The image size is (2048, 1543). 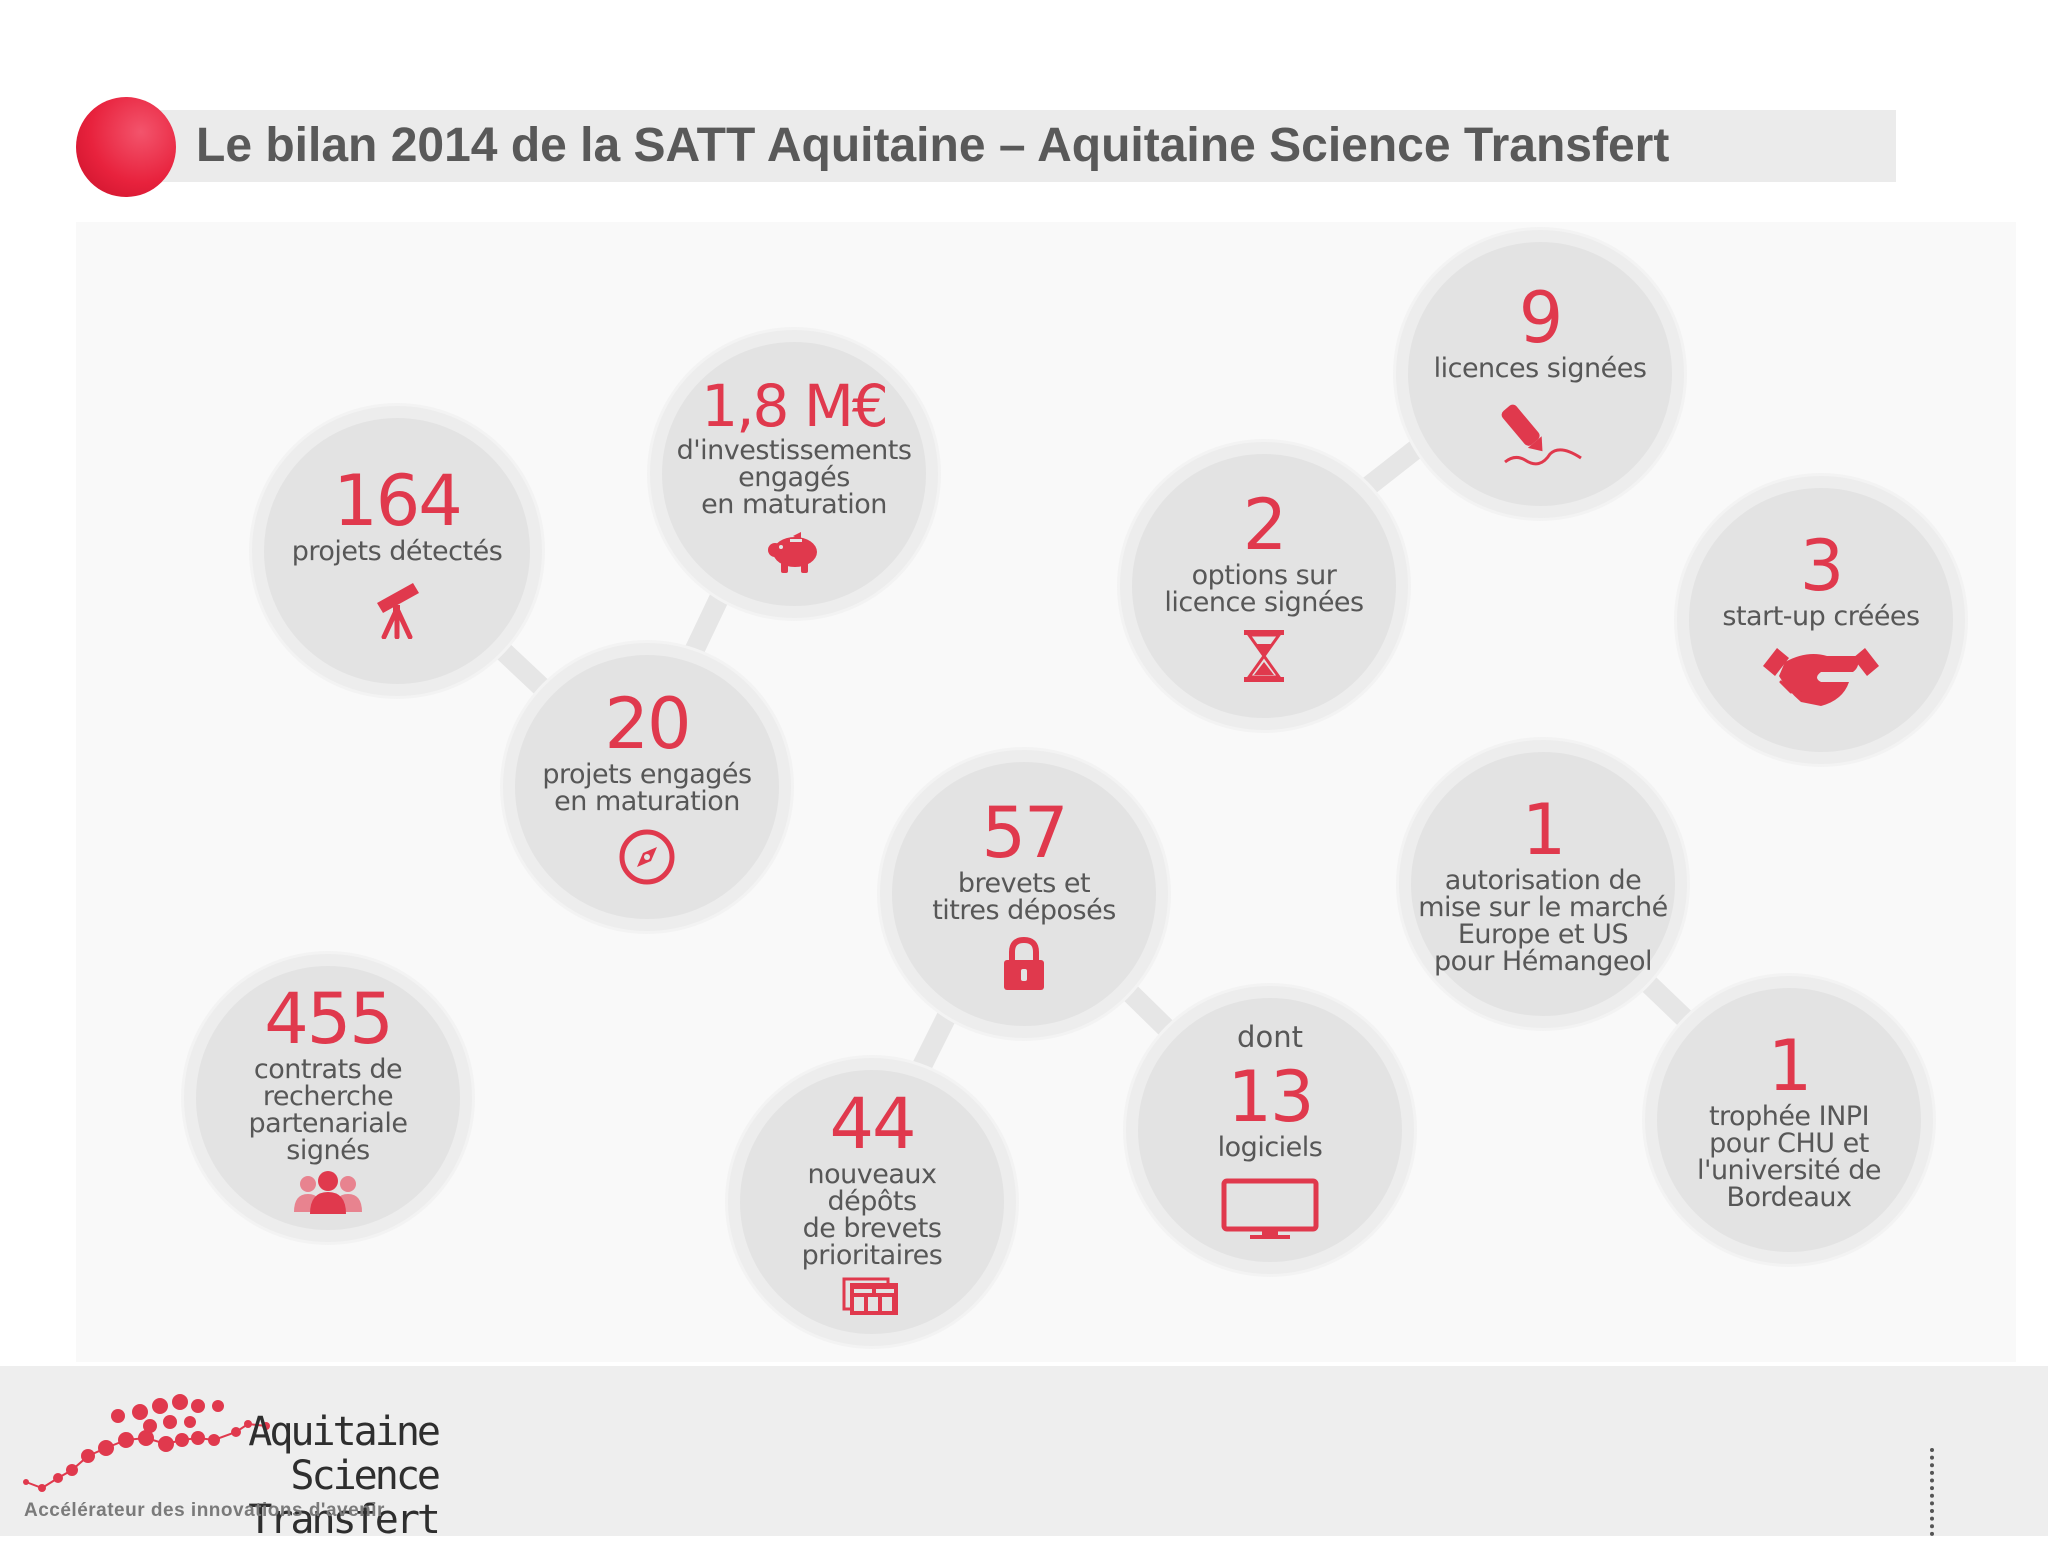 I want to click on stat-licences: 9 licences signées, so click(x=1540, y=374).